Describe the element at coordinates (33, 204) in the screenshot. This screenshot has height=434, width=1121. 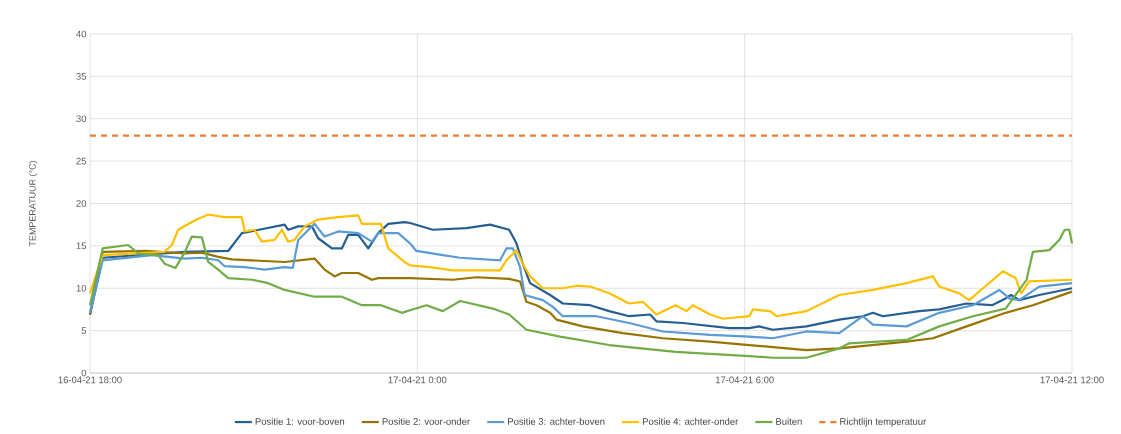
I see `y-axis-title: TEMPERATUUR (°C)` at that location.